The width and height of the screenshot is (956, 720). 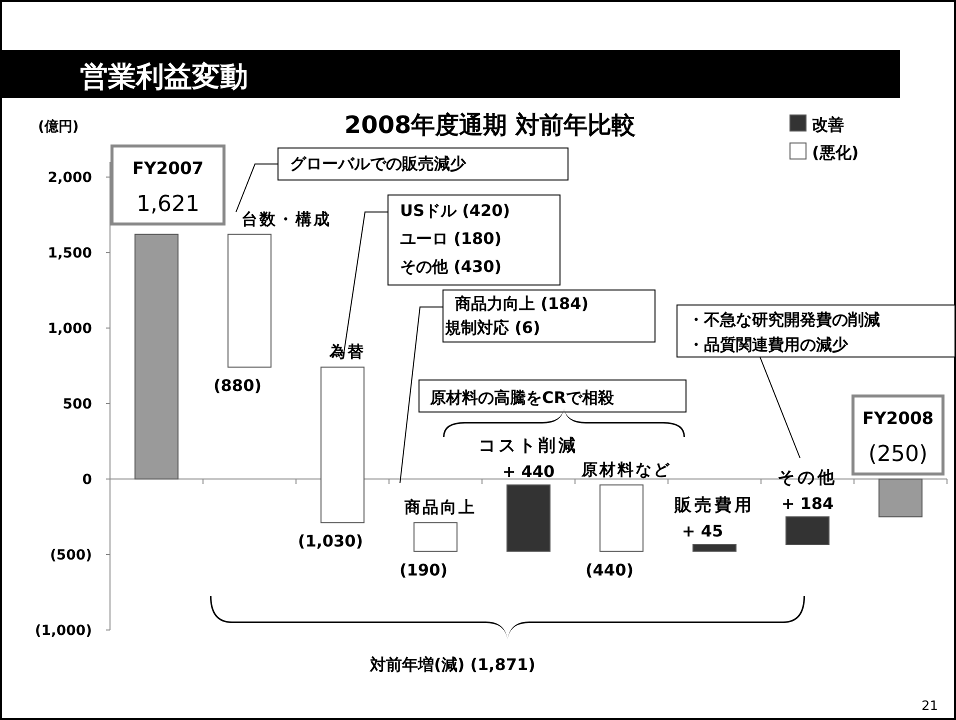 What do you see at coordinates (71, 556) in the screenshot?
I see `y-tick-label: (500)` at bounding box center [71, 556].